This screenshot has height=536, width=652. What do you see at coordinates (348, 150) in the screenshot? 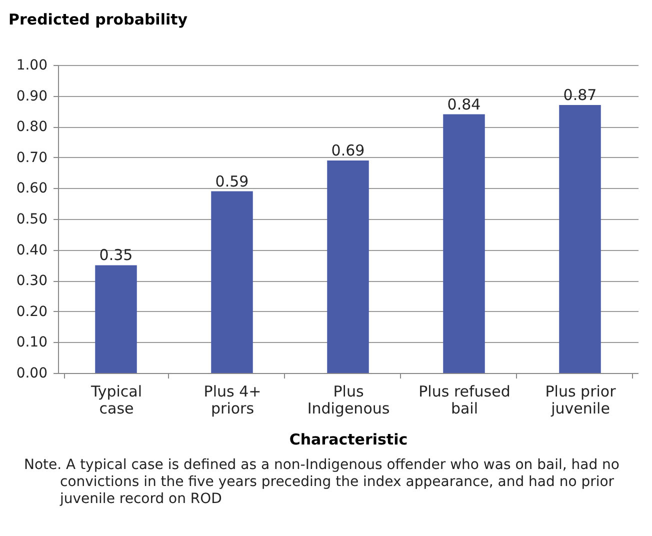
I see `data-label: 0.69` at bounding box center [348, 150].